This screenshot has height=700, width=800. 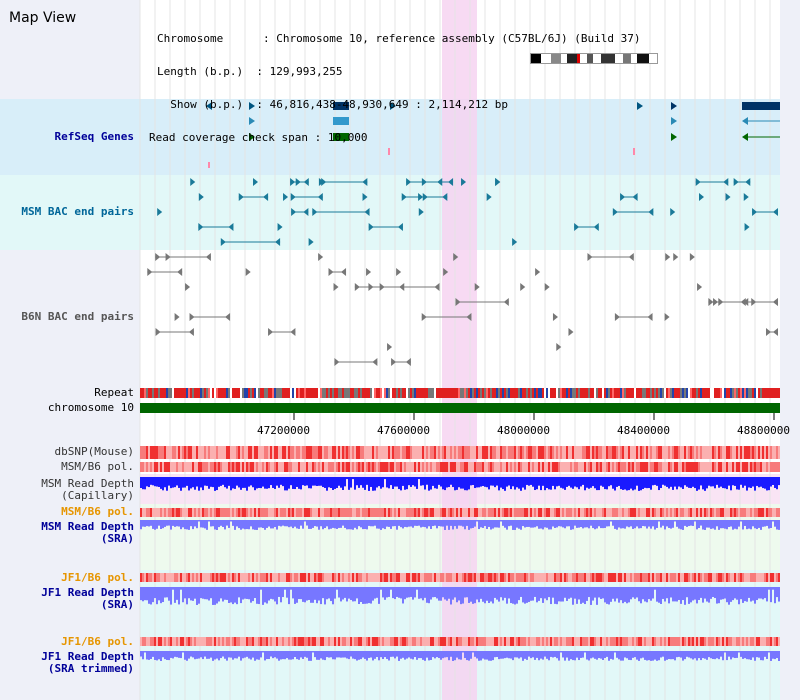 What do you see at coordinates (77, 316) in the screenshot?
I see `track-label-b6n-bac: B6N BAC end pairs` at bounding box center [77, 316].